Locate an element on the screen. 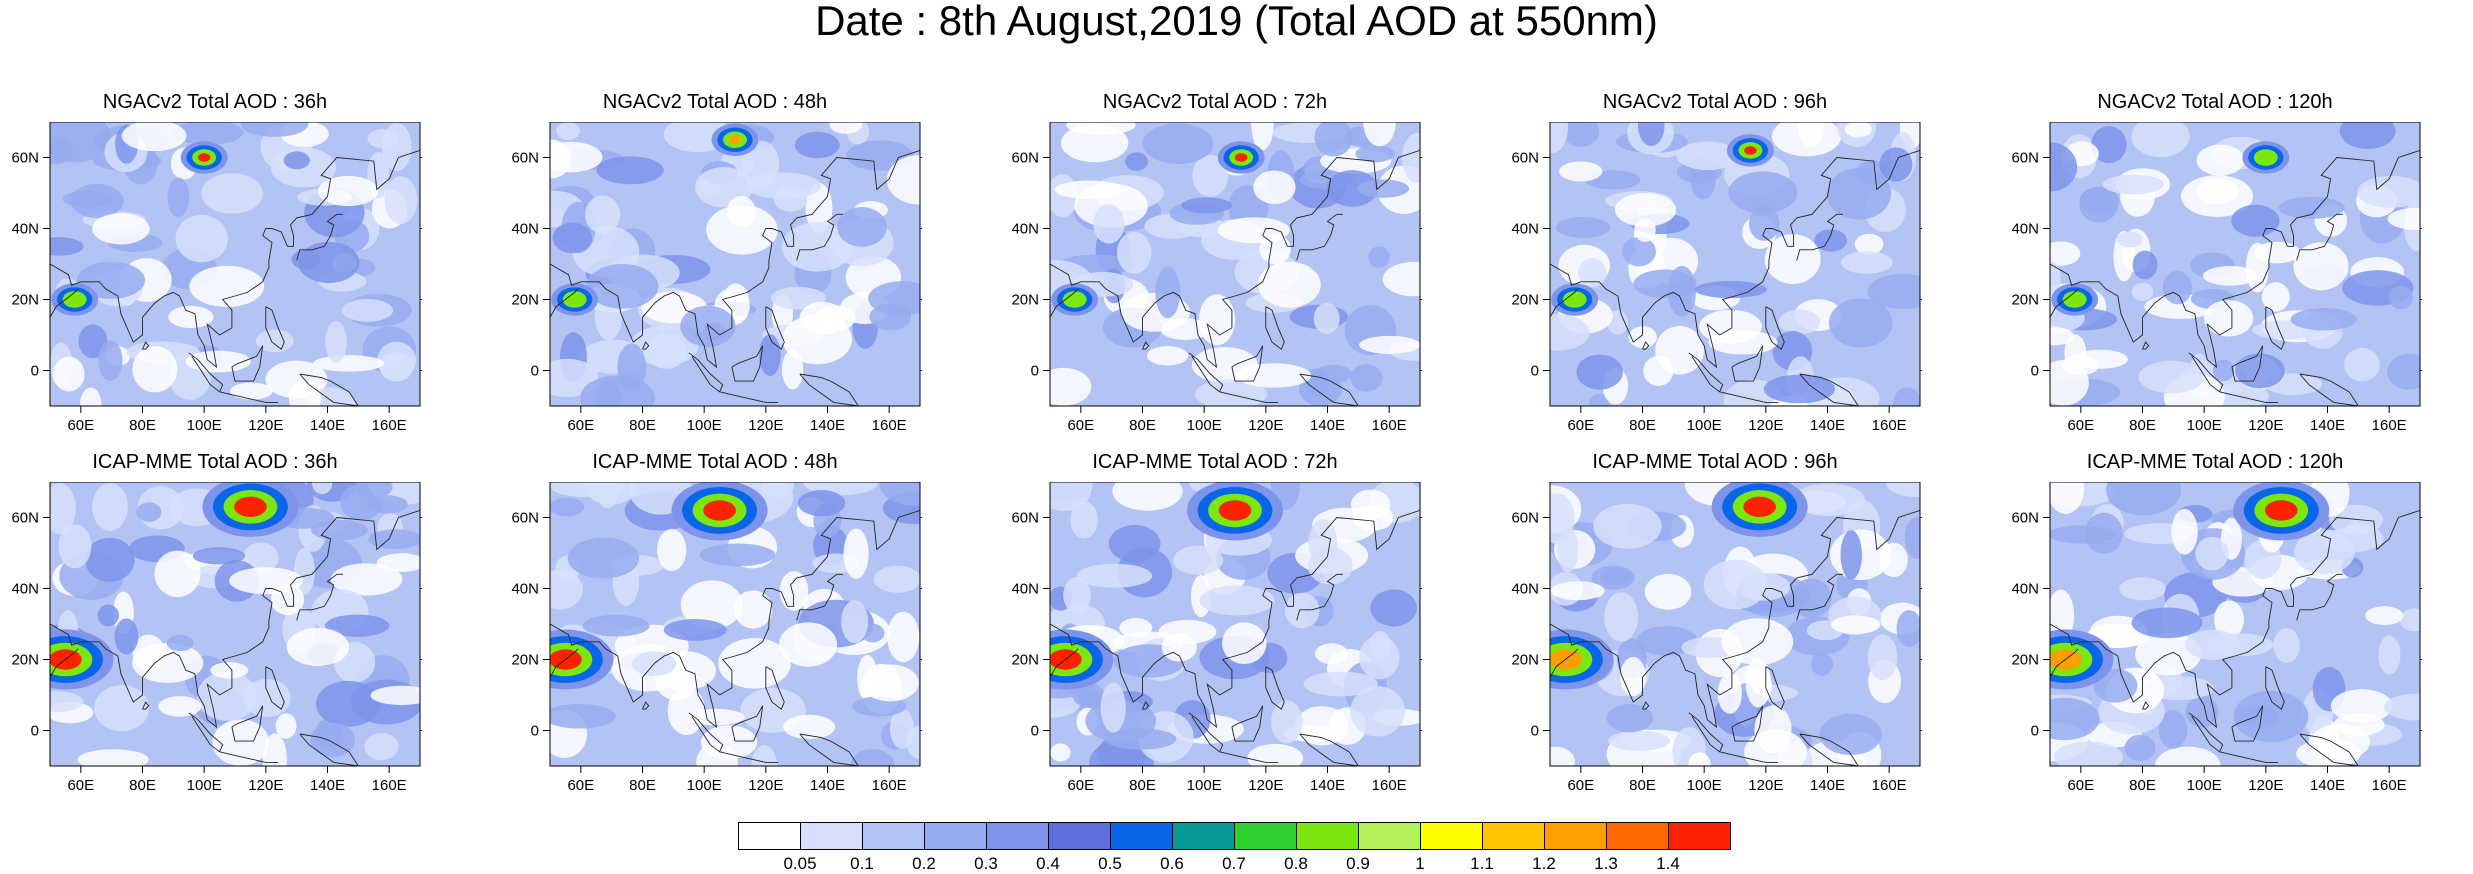  panel-title: ICAP-MME Total AOD : 120h is located at coordinates (2215, 462).